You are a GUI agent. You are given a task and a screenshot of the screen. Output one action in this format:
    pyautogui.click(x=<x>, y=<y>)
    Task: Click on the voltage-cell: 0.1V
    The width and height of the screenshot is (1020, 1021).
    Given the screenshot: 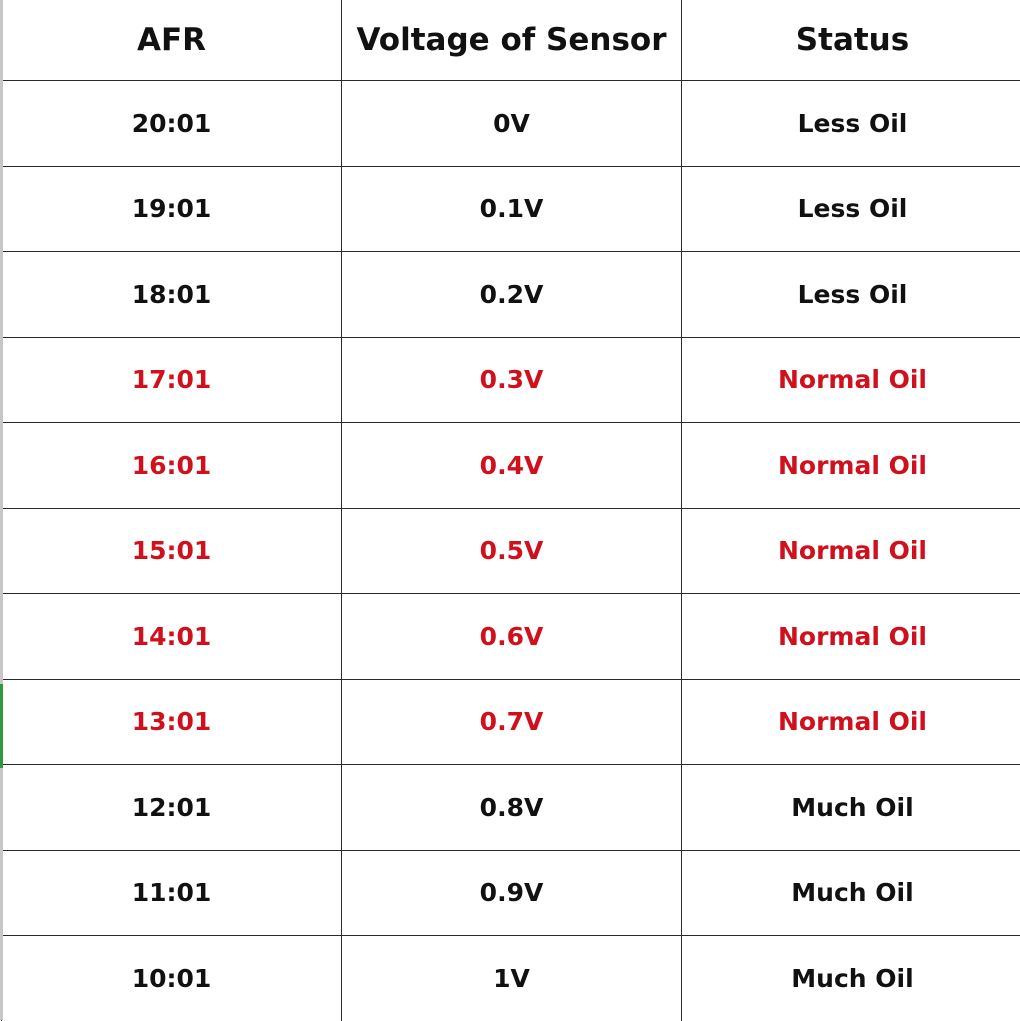 What is the action you would take?
    pyautogui.click(x=512, y=209)
    